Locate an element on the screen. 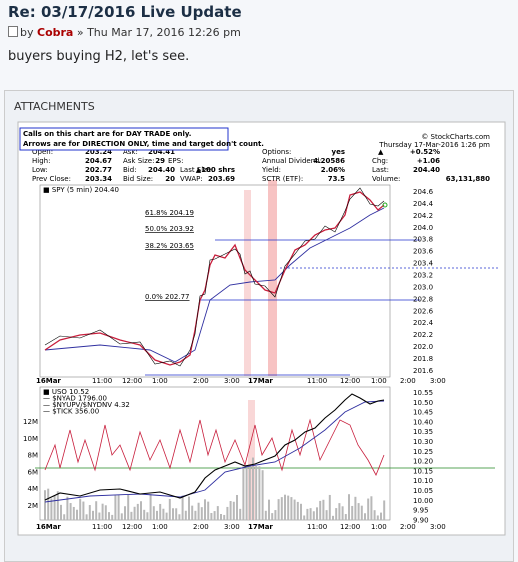 The image size is (518, 562). post-body: buyers buying H2, let's see. is located at coordinates (99, 56).